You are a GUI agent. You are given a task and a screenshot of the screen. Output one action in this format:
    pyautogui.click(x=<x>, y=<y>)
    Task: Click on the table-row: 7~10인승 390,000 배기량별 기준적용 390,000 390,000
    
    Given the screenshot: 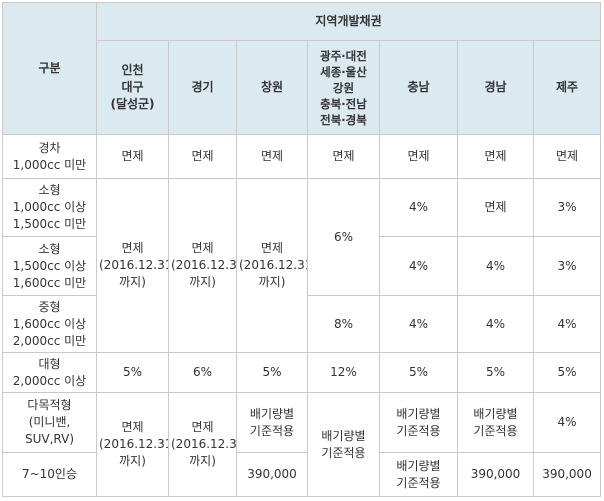 What is the action you would take?
    pyautogui.click(x=302, y=474)
    